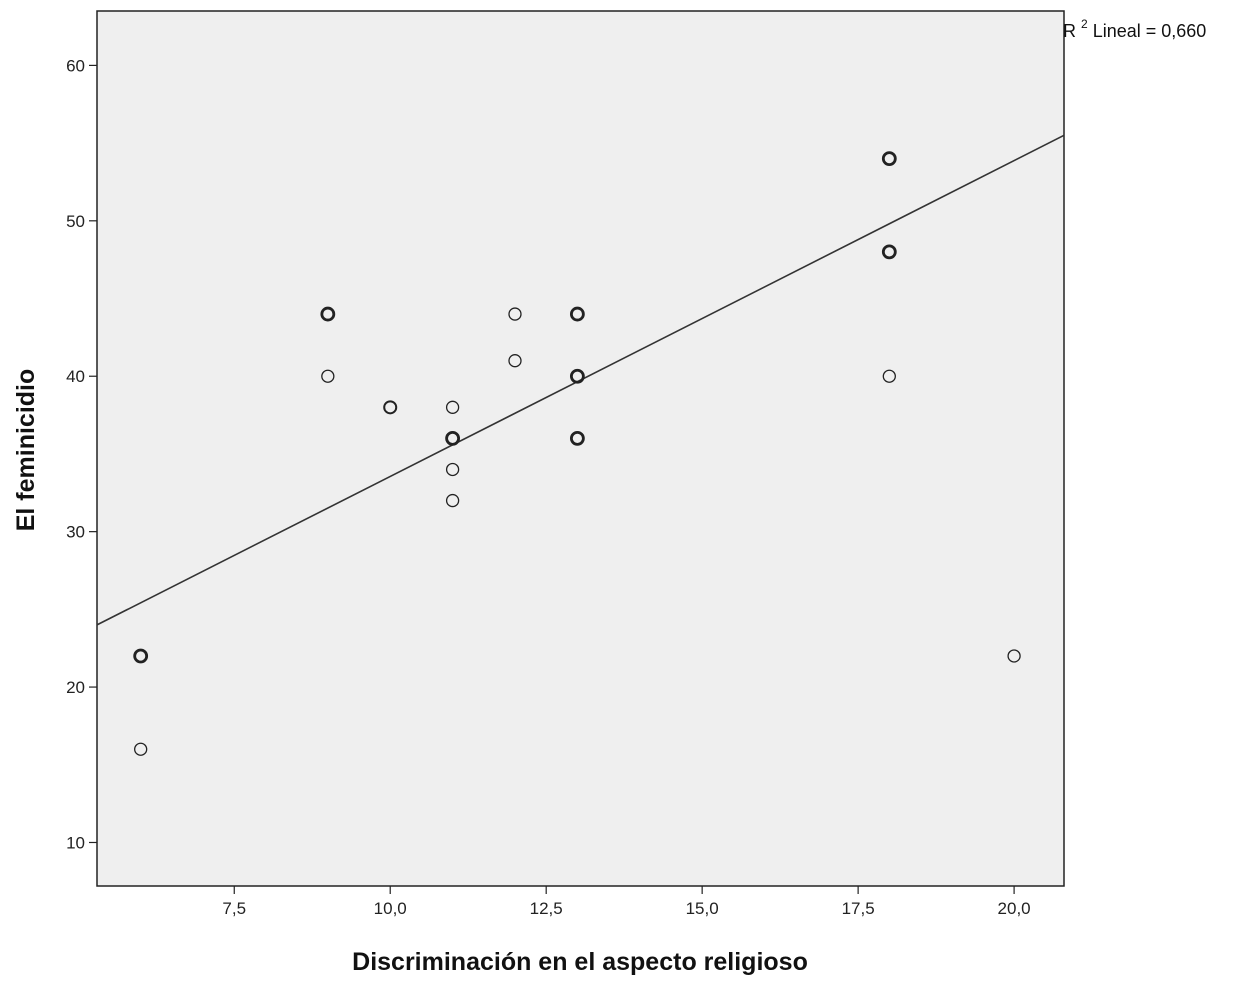 Image resolution: width=1251 pixels, height=985 pixels. Describe the element at coordinates (81, 454) in the screenshot. I see `y-axis-ticks: 10 20 30 40 50 60` at that location.